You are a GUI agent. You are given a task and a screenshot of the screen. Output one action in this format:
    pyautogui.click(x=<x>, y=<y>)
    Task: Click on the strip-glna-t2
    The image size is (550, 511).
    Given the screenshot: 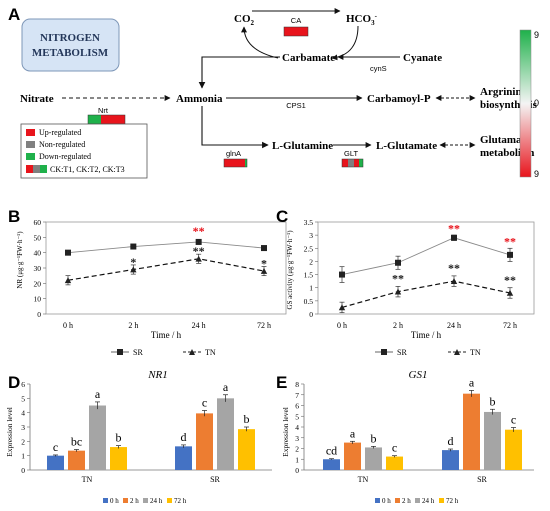 What is the action you would take?
    pyautogui.click(x=234, y=163)
    